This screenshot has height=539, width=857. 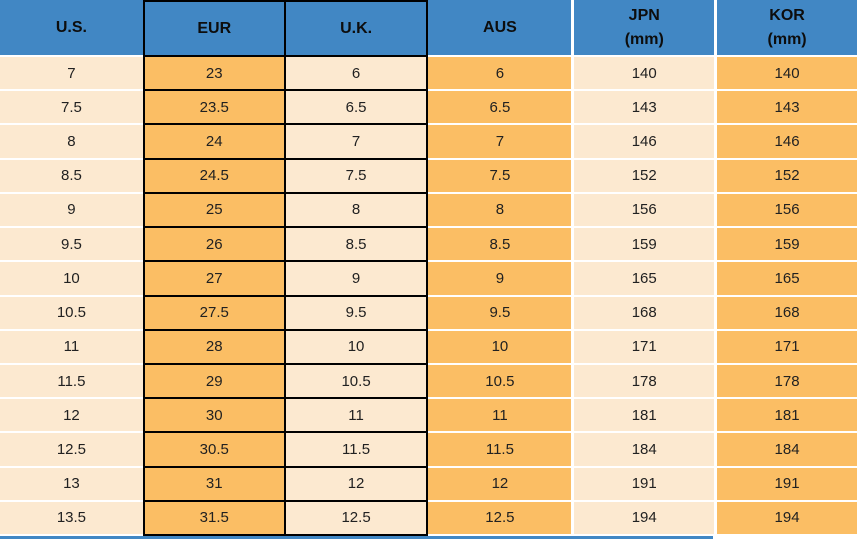 What do you see at coordinates (71, 108) in the screenshot?
I see `cell-us: 7.5` at bounding box center [71, 108].